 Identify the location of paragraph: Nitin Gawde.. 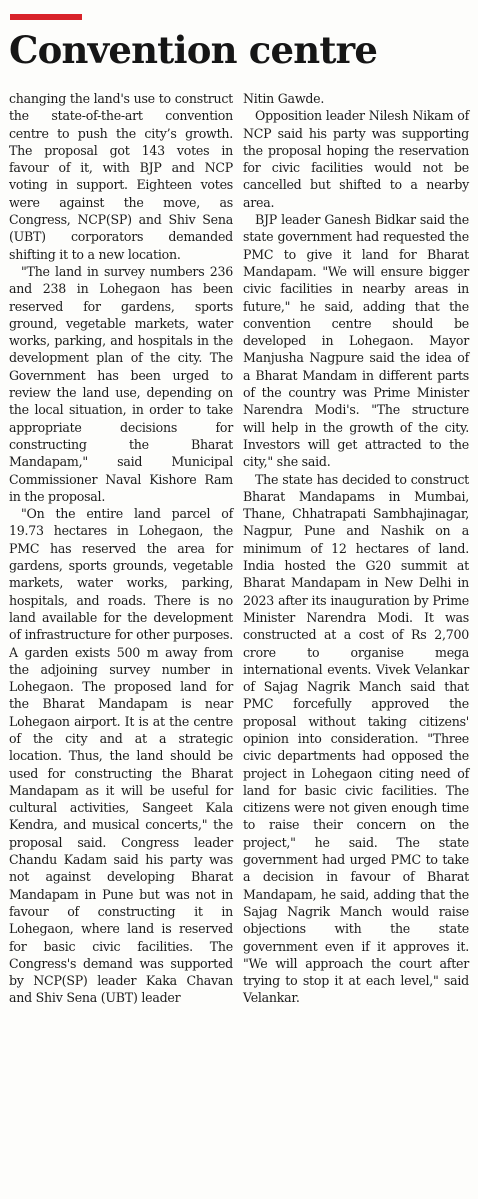
(284, 98).